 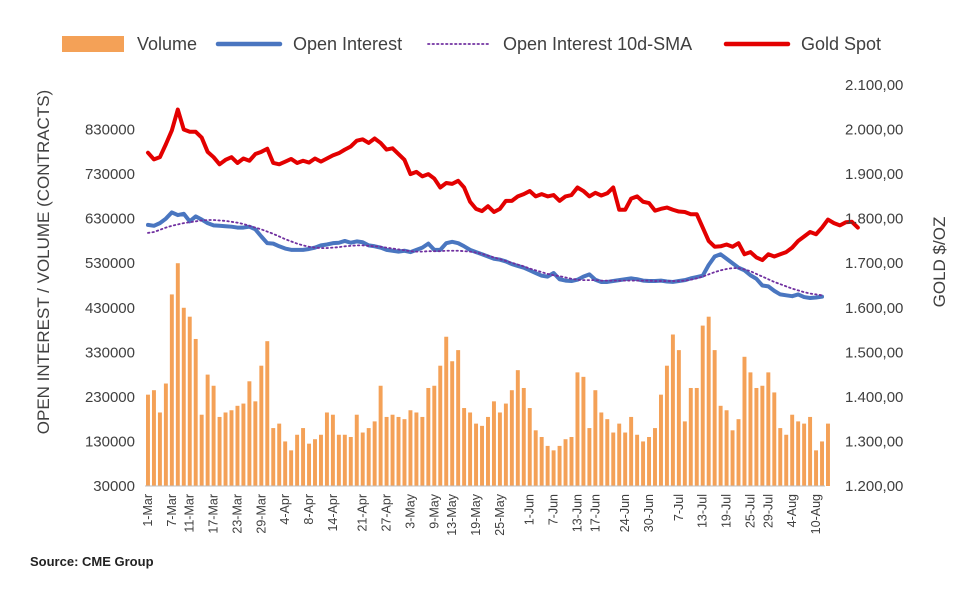 What do you see at coordinates (363, 513) in the screenshot?
I see `x-tick-label: 21-Apr` at bounding box center [363, 513].